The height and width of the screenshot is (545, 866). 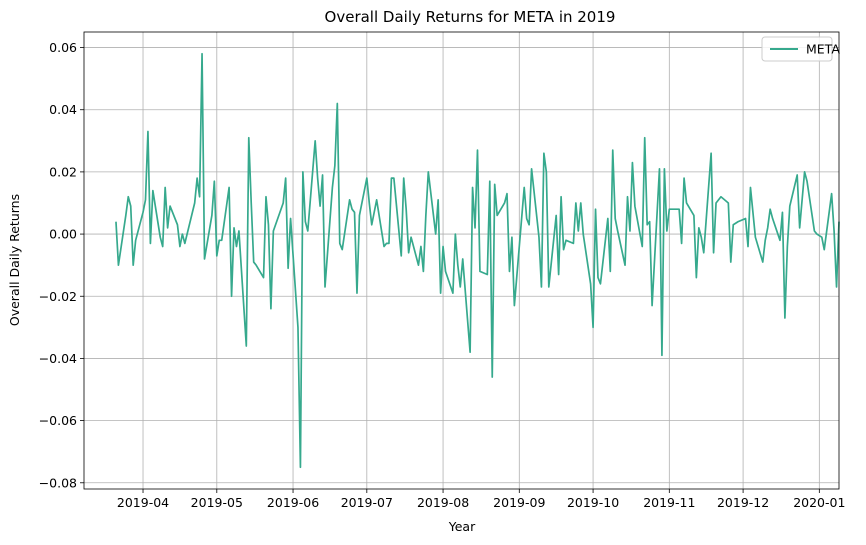 I want to click on chart-title: Overall Daily Returns for META in 2019, so click(x=470, y=17).